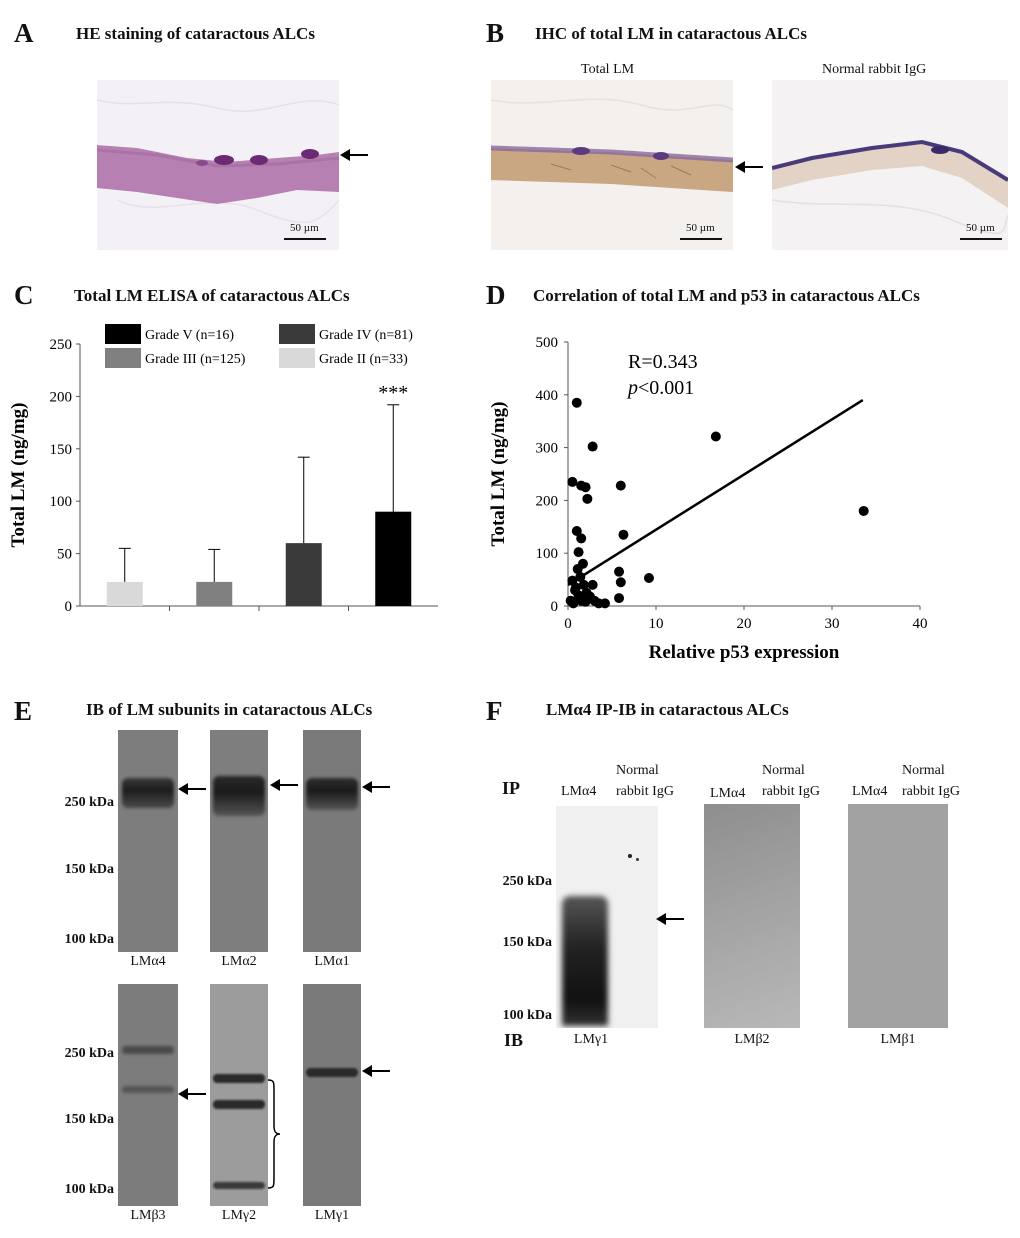 Image resolution: width=1020 pixels, height=1238 pixels. What do you see at coordinates (981, 239) in the screenshot?
I see `scale-bar-b2` at bounding box center [981, 239].